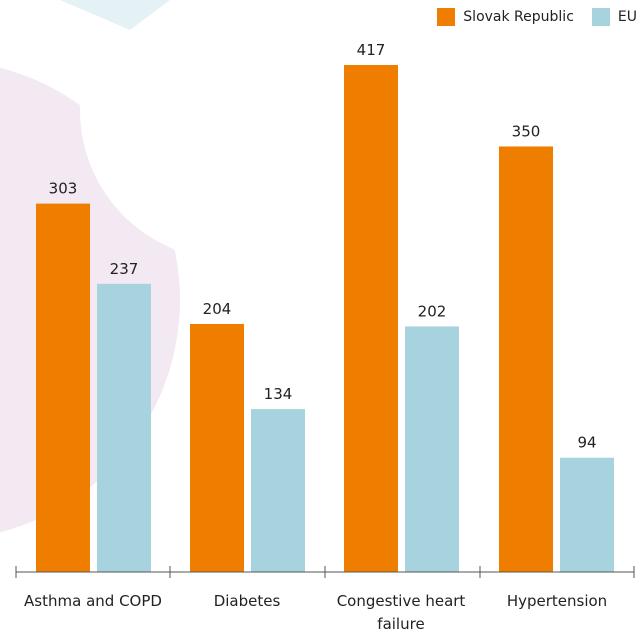 Image resolution: width=641 pixels, height=636 pixels. What do you see at coordinates (371, 50) in the screenshot?
I see `data-label-slovak-republic-congestive-heart-failure: 417` at bounding box center [371, 50].